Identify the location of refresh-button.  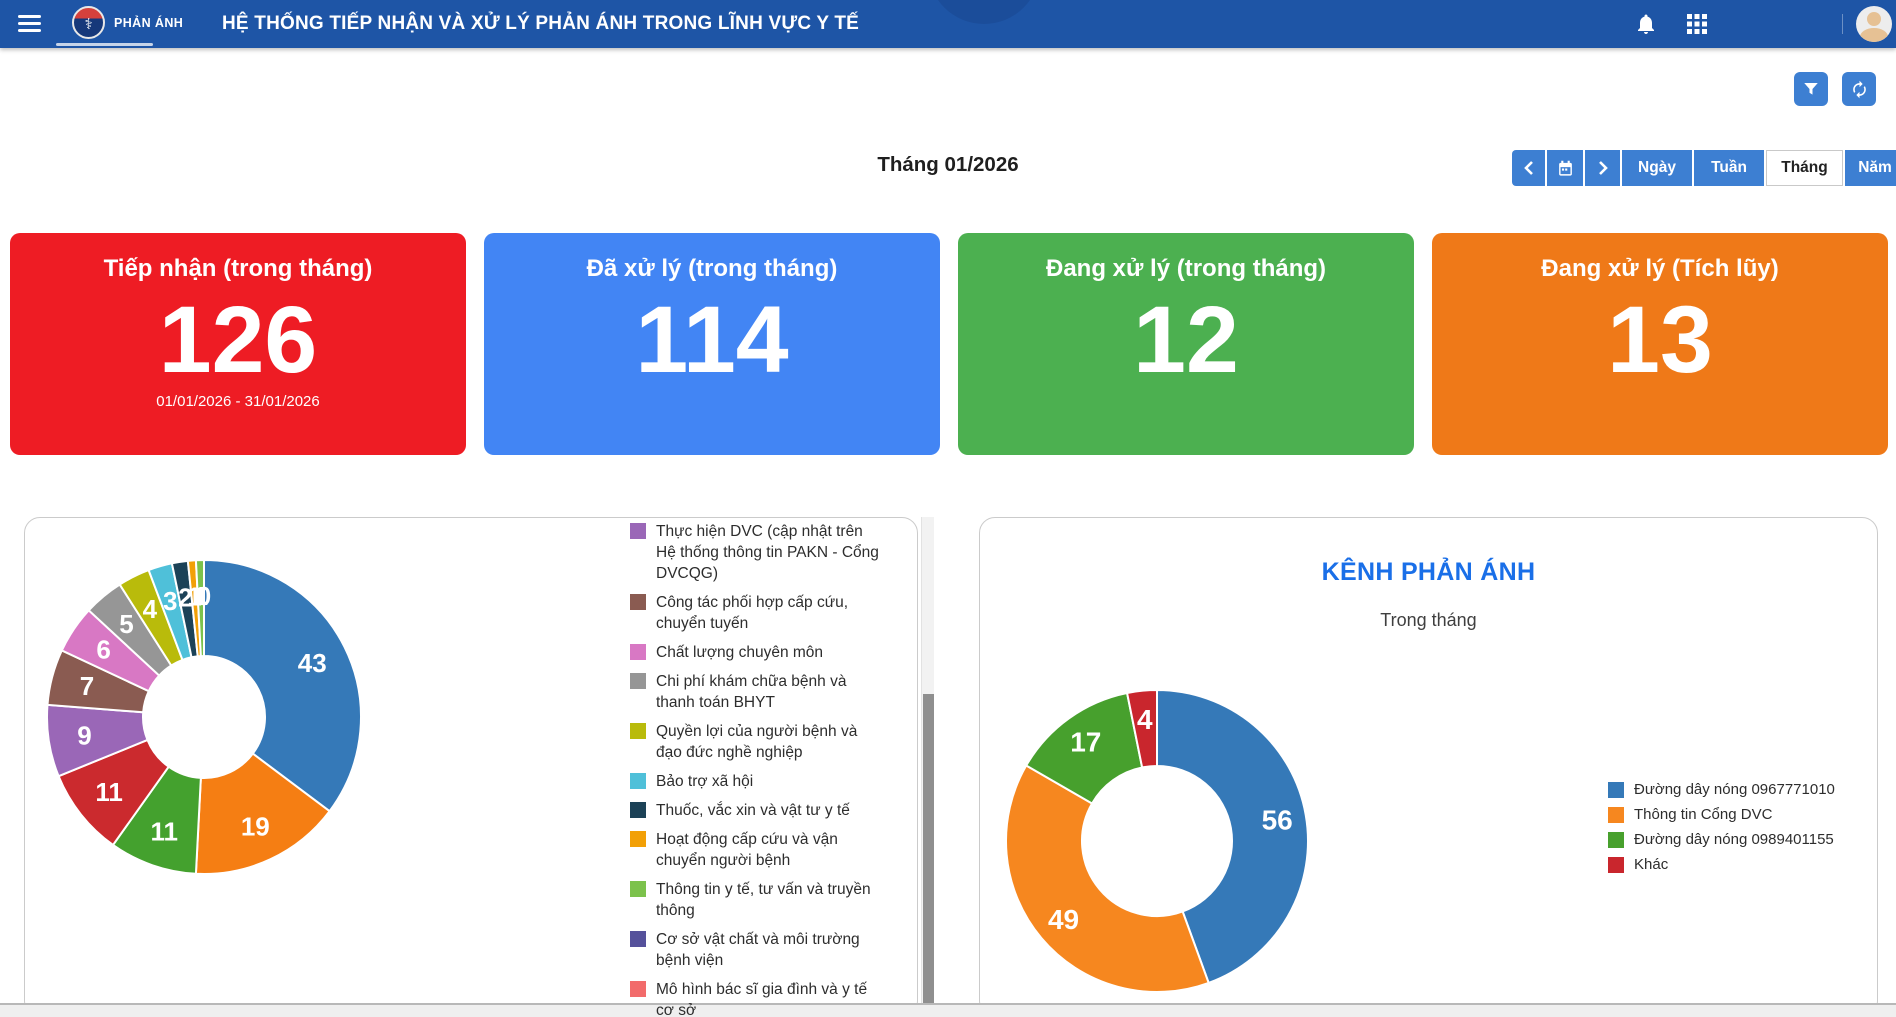
(1859, 89).